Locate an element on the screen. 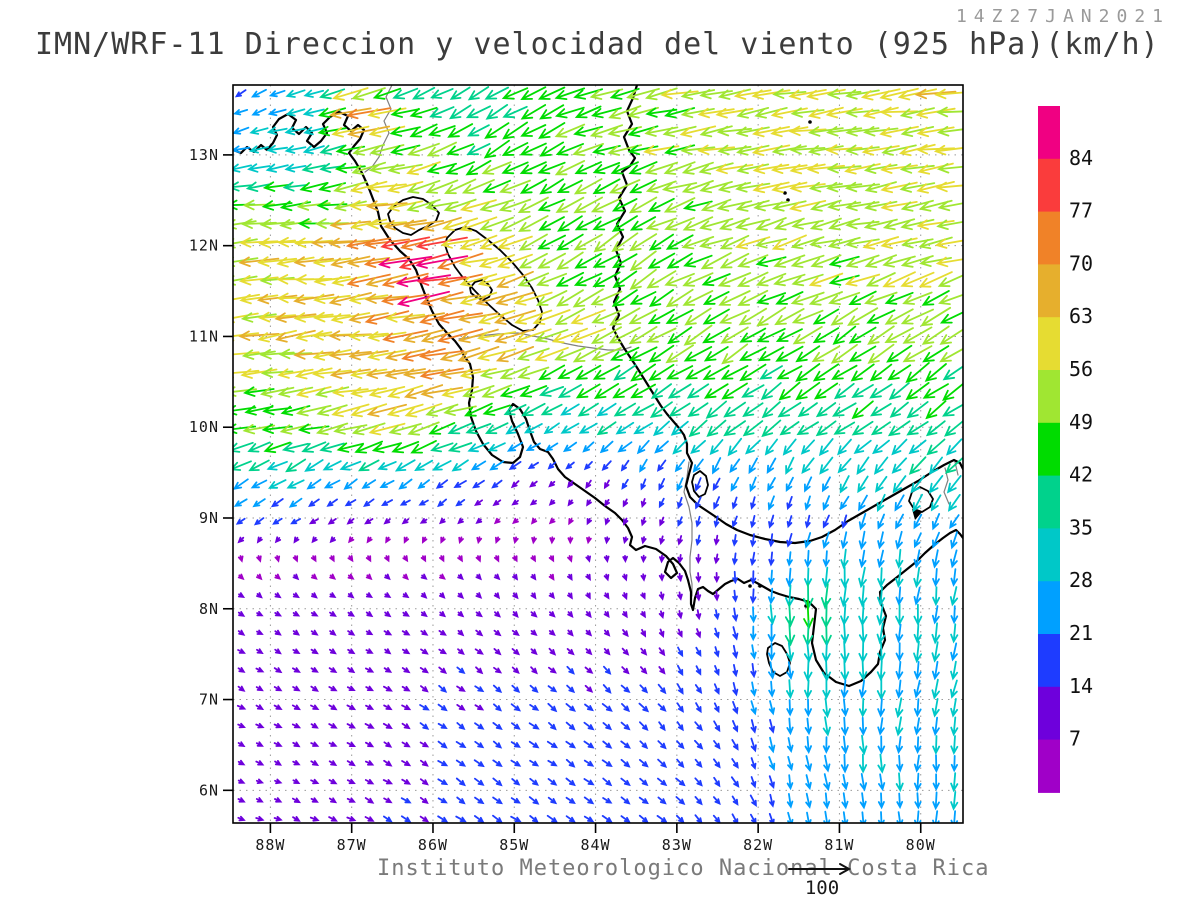 This screenshot has height=900, width=1200. colorbar-label: 35 is located at coordinates (1081, 527).